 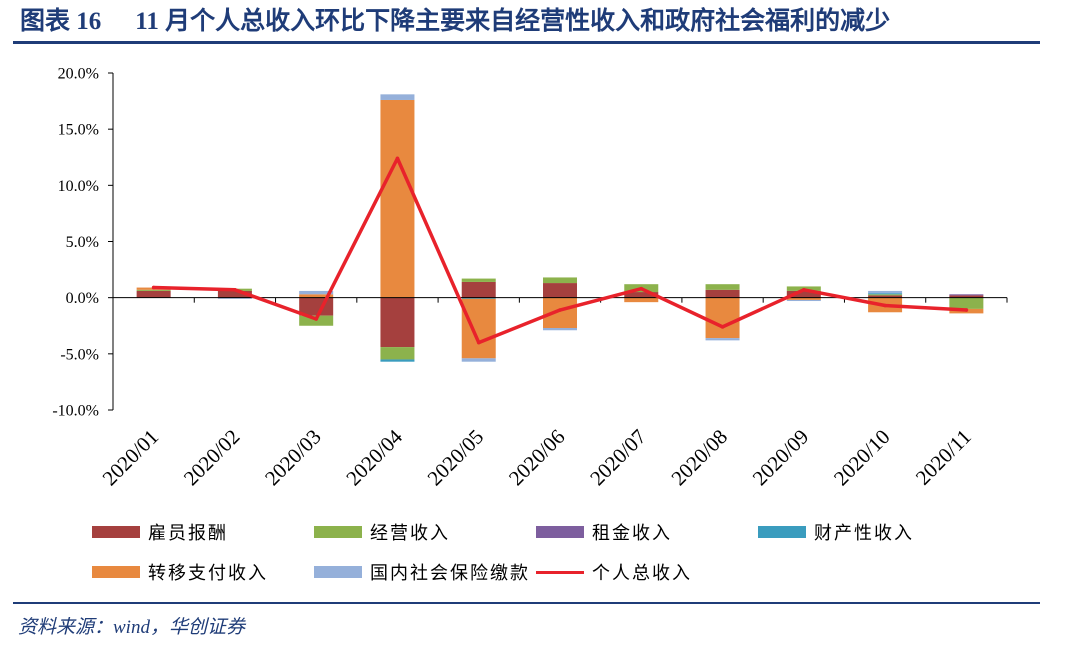 What do you see at coordinates (642, 573) in the screenshot?
I see `legend-label-total-income: 个人总收入` at bounding box center [642, 573].